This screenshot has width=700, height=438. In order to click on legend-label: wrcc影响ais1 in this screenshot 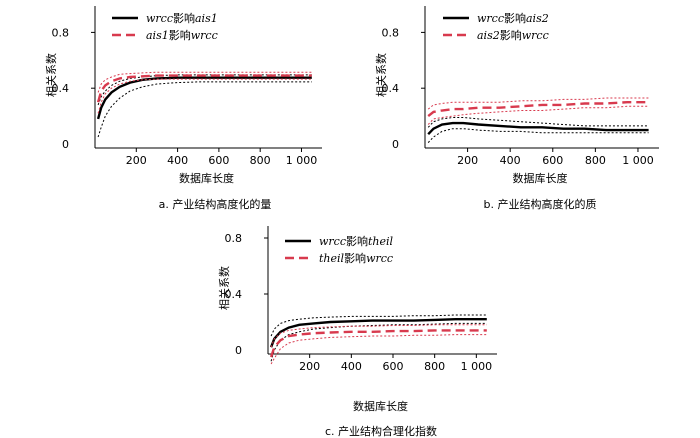, I will do `click(182, 18)`.